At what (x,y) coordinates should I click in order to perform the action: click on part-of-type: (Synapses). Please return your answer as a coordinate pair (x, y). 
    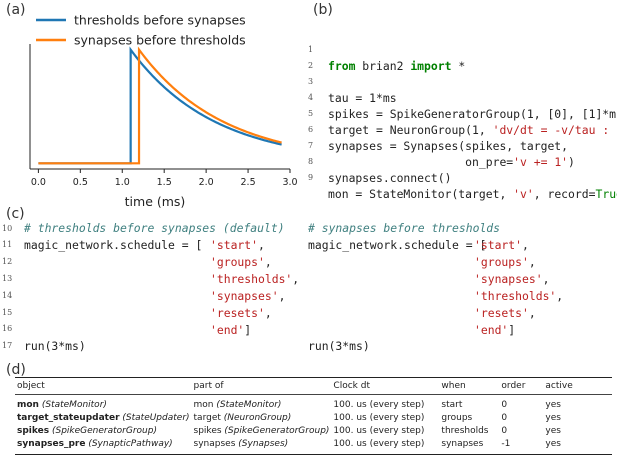
    Looking at the image, I should click on (263, 444).